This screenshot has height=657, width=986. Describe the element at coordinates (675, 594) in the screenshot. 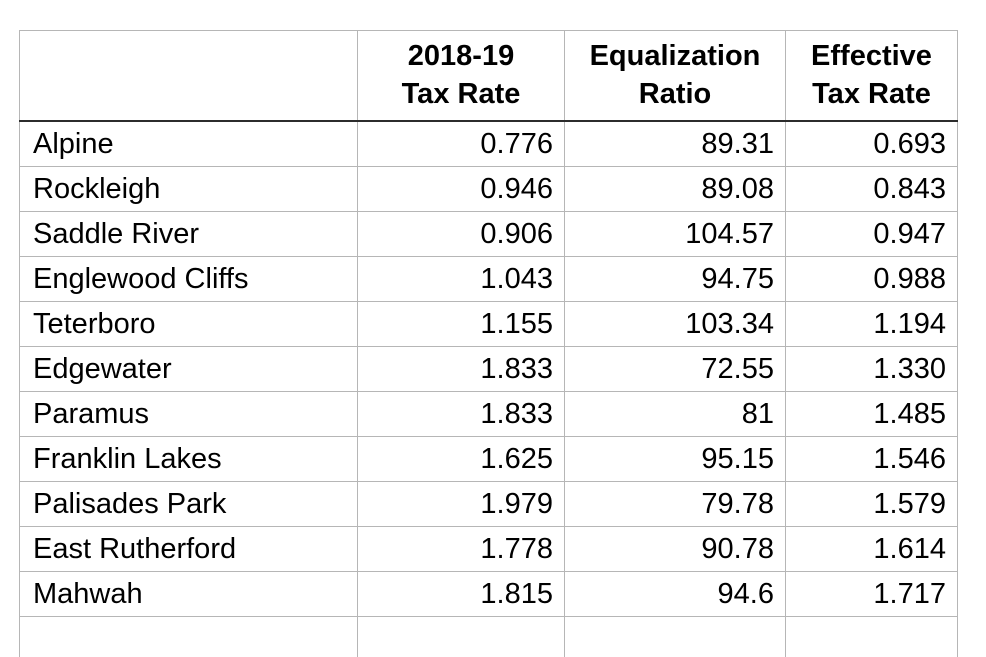

I see `equalization-ratio-cell: 94.6` at that location.